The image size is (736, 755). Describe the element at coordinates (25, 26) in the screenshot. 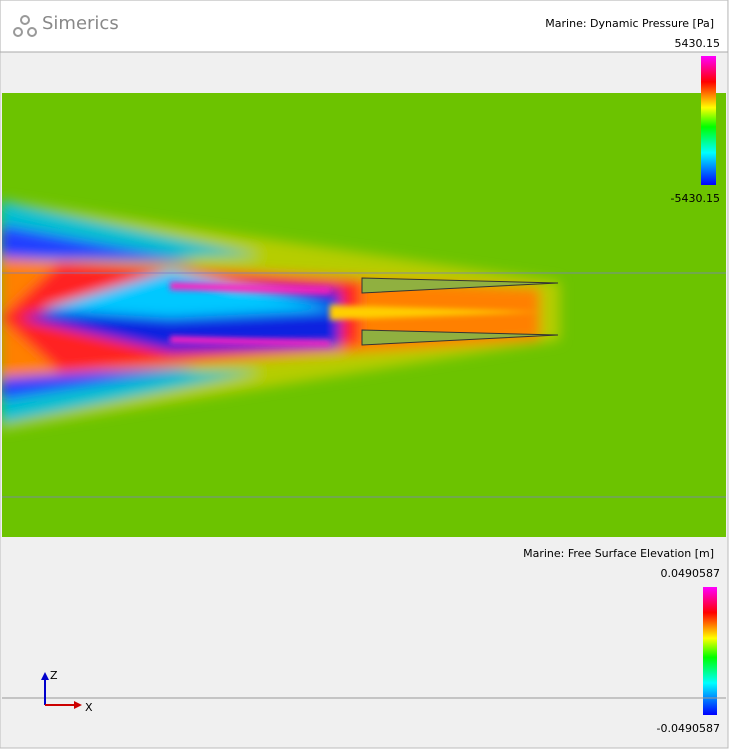

I see `logo-icon` at that location.